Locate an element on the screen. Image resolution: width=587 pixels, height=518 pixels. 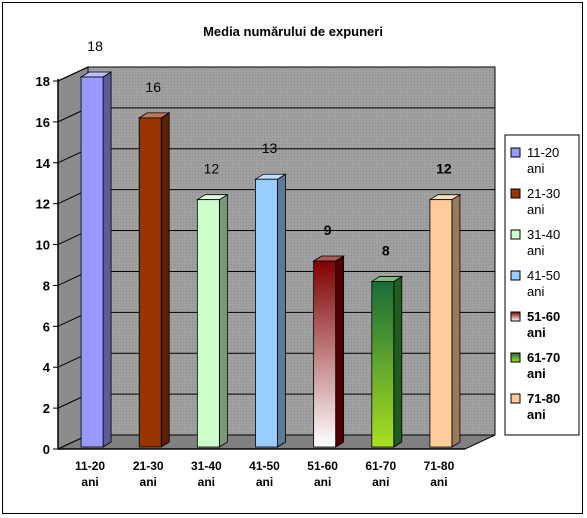
data-label: 16 is located at coordinates (153, 87).